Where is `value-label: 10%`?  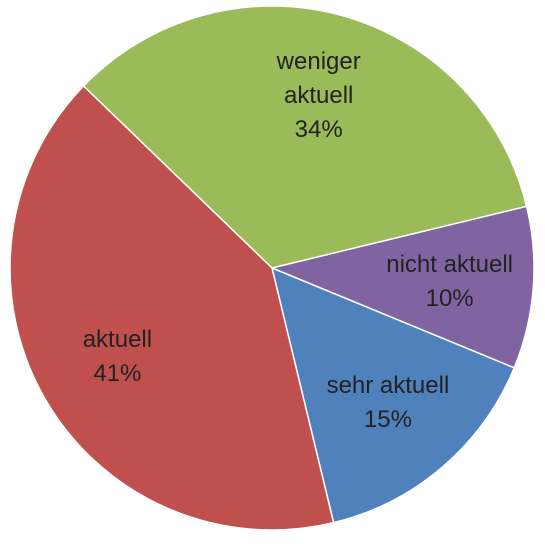 value-label: 10% is located at coordinates (449, 298).